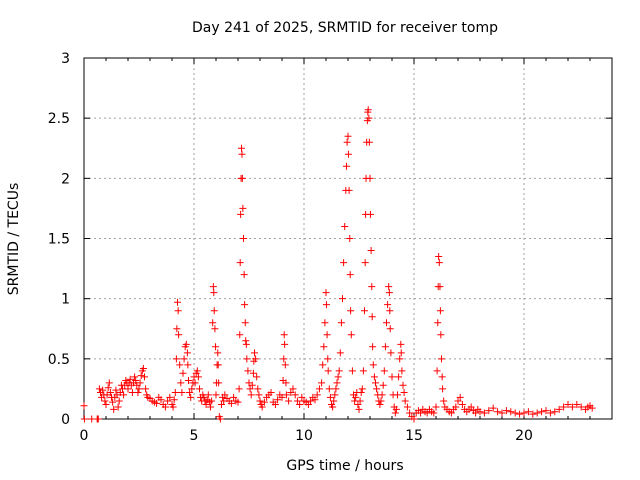 The width and height of the screenshot is (640, 480). Describe the element at coordinates (59, 119) in the screenshot. I see `y-tick-label: 2.5` at that location.